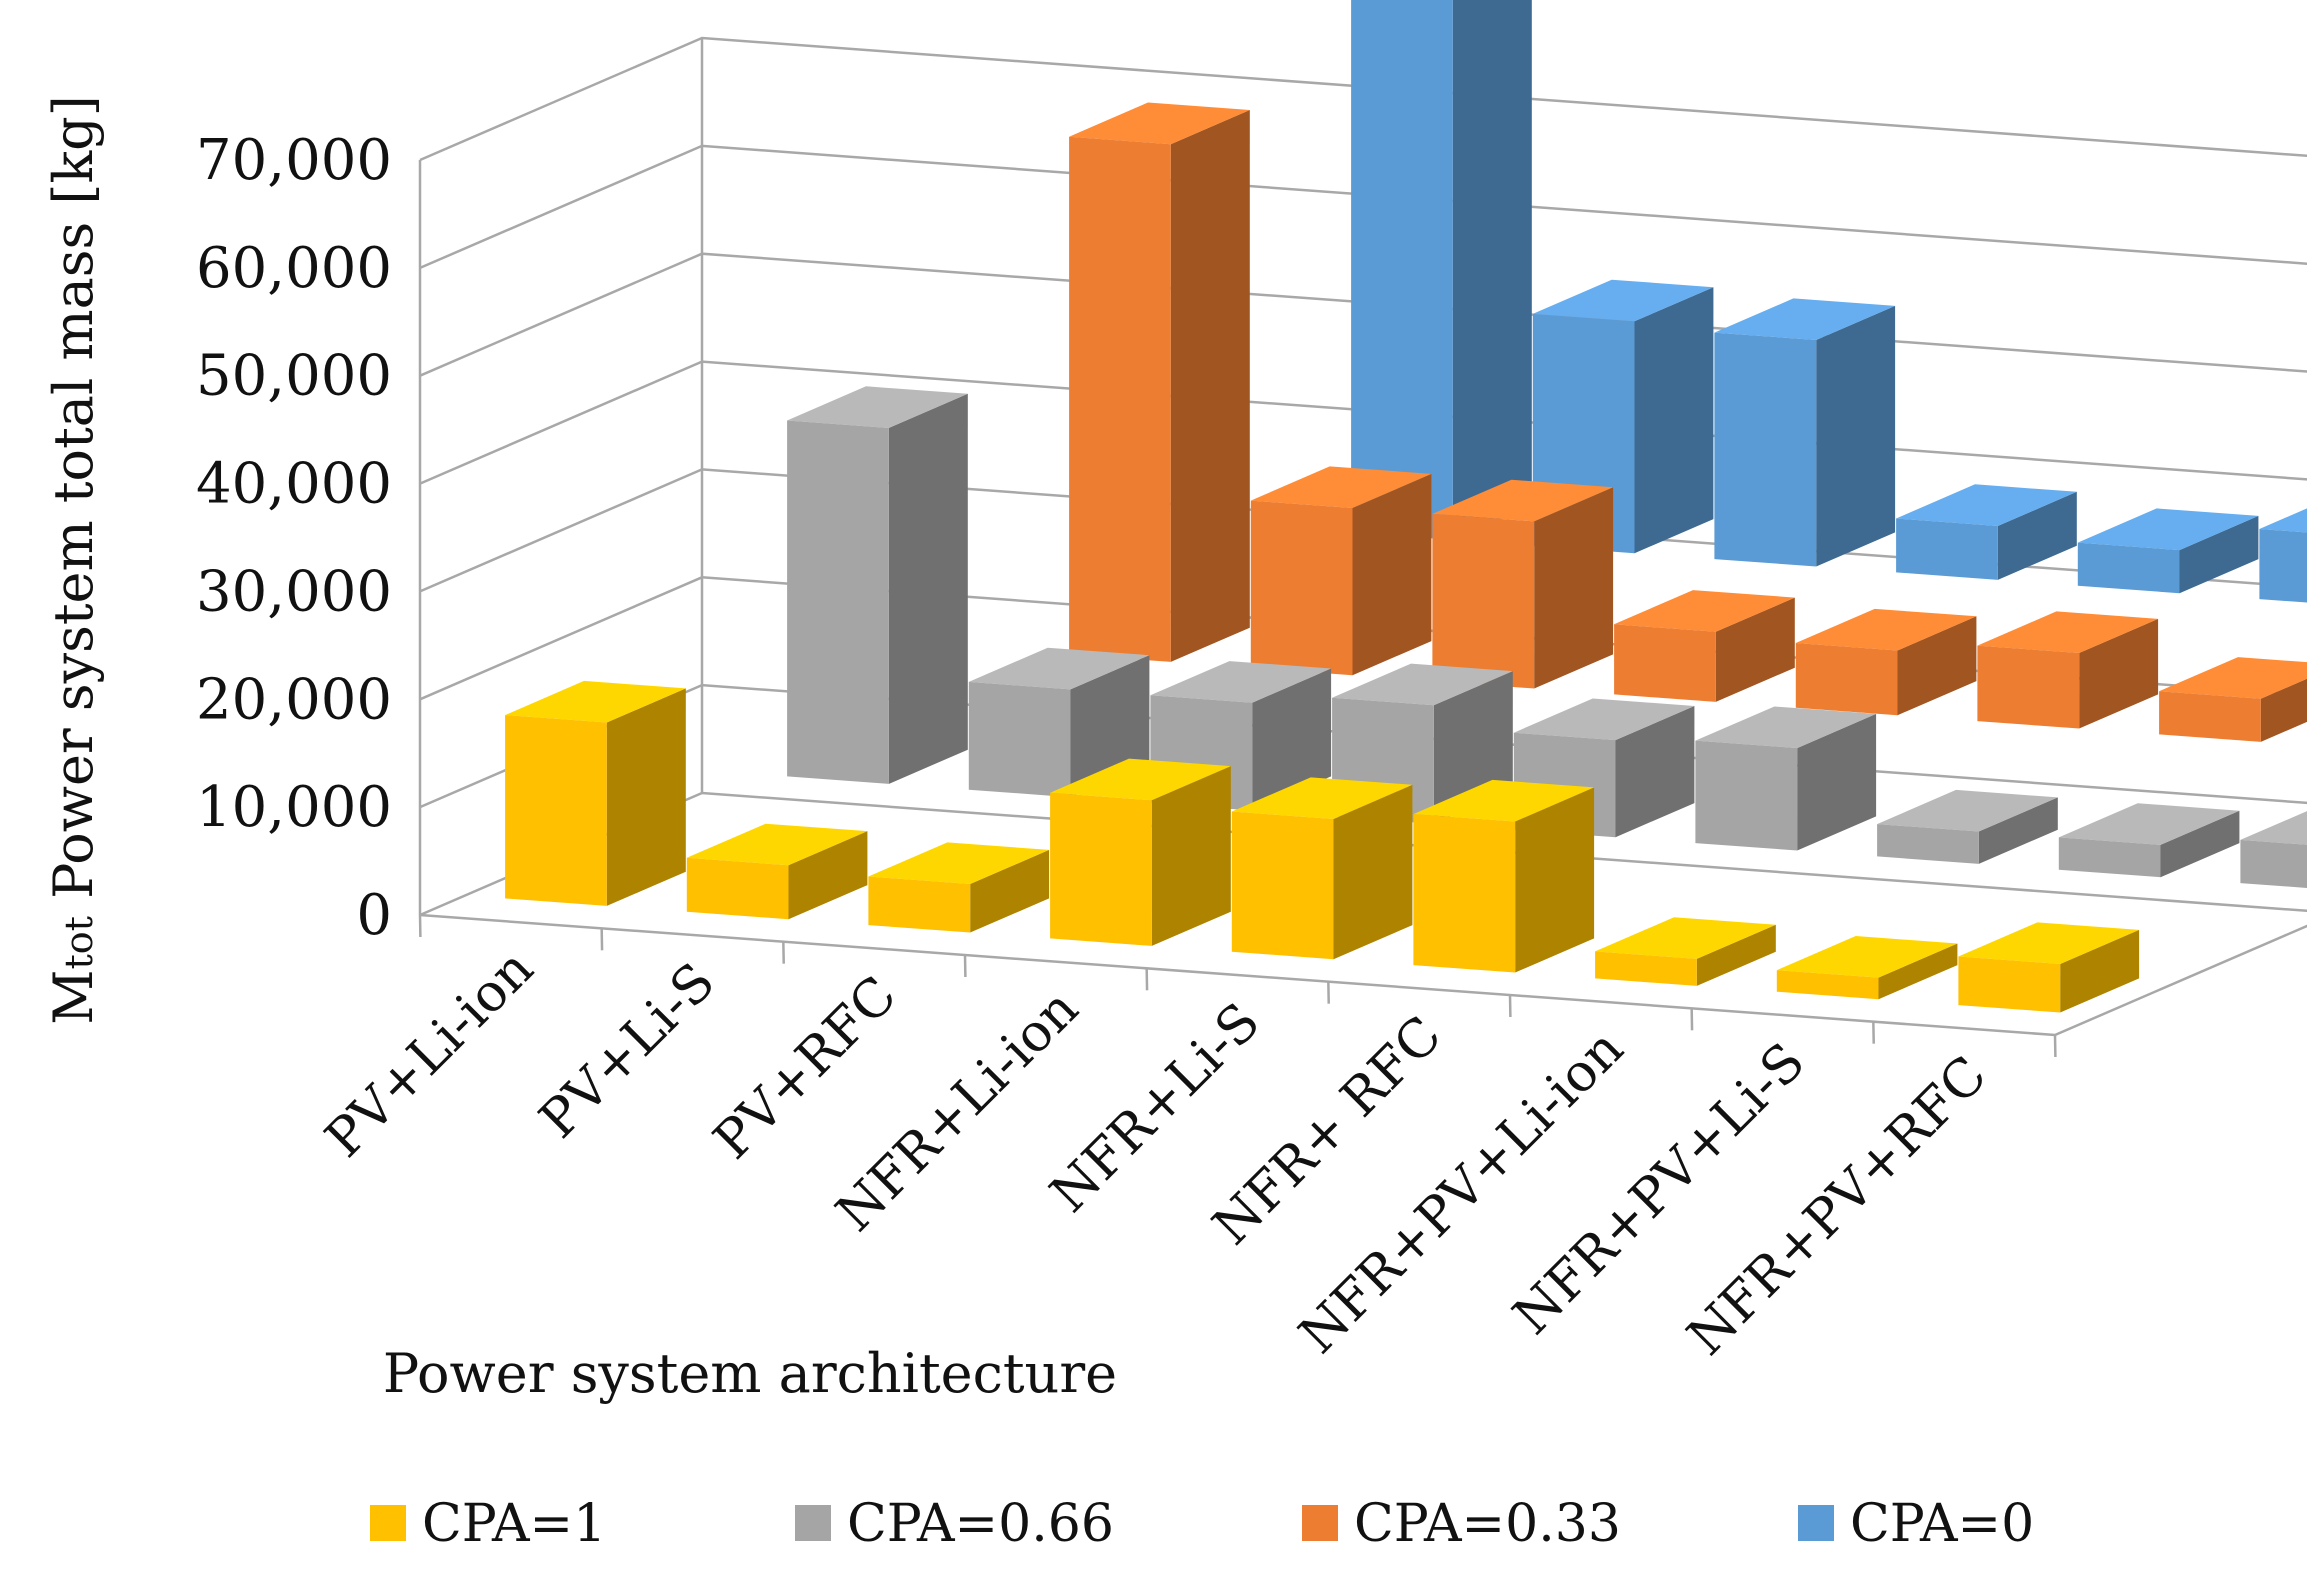 The width and height of the screenshot is (2307, 1585). Describe the element at coordinates (294, 484) in the screenshot. I see `y-tick-label: 40,000` at that location.